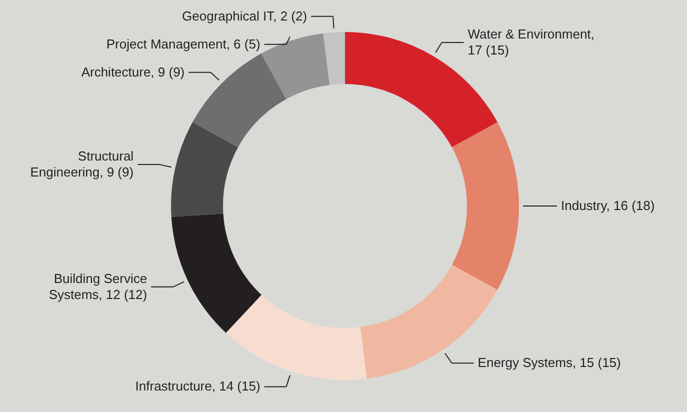 This screenshot has width=687, height=412. Describe the element at coordinates (197, 386) in the screenshot. I see `slice-label: Infrastructure, 14 (15)` at that location.